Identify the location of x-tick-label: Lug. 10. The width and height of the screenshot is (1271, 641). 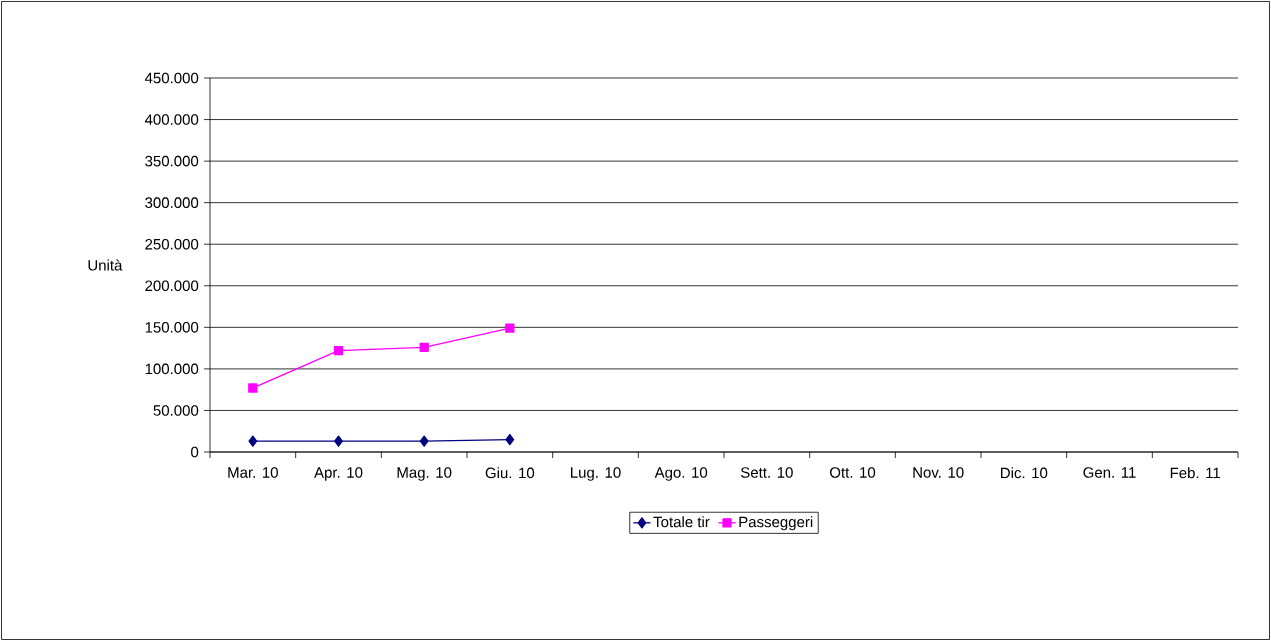
(596, 474).